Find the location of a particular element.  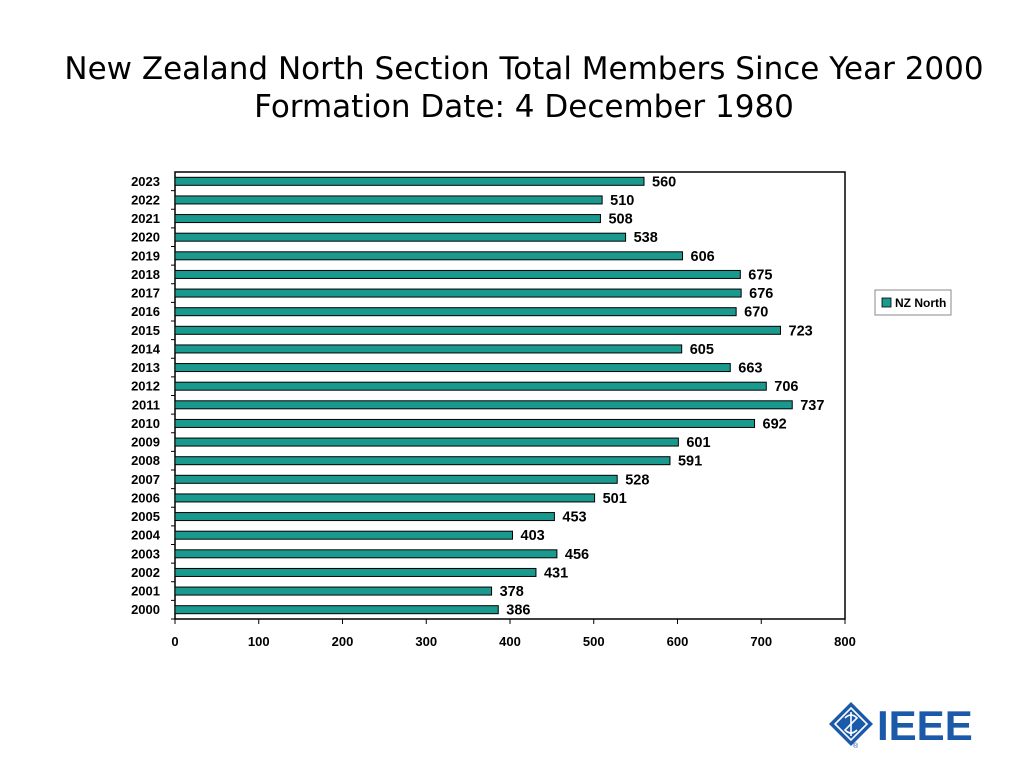

y-tick-label-2005: 2005 is located at coordinates (145, 516).